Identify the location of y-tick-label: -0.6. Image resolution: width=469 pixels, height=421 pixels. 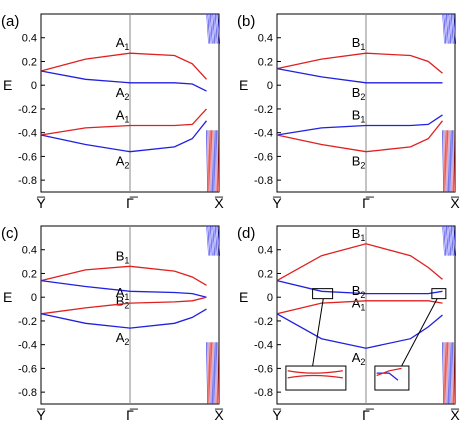
(27, 369).